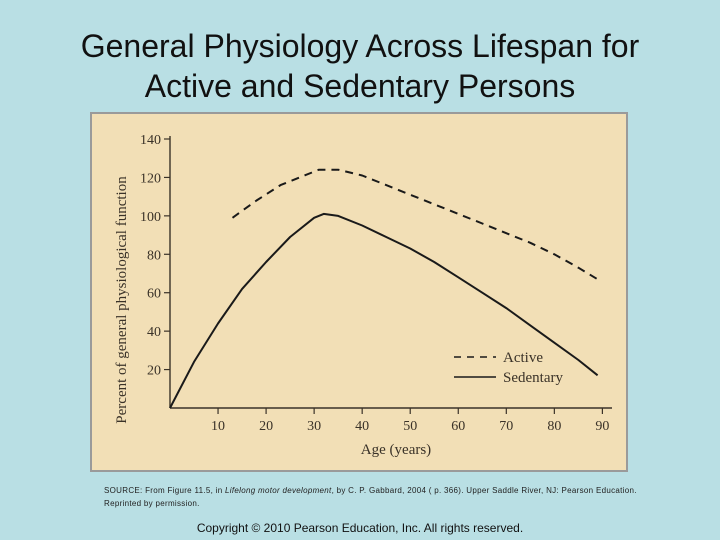 Image resolution: width=720 pixels, height=540 pixels. I want to click on y-tick-label: 20, so click(154, 371).